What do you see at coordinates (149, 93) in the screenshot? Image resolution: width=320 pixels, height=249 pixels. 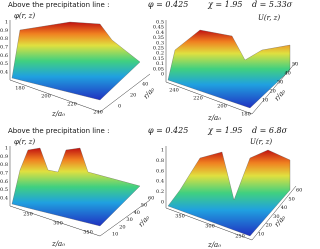 I see `r-axis-label: r/a₀` at bounding box center [149, 93].